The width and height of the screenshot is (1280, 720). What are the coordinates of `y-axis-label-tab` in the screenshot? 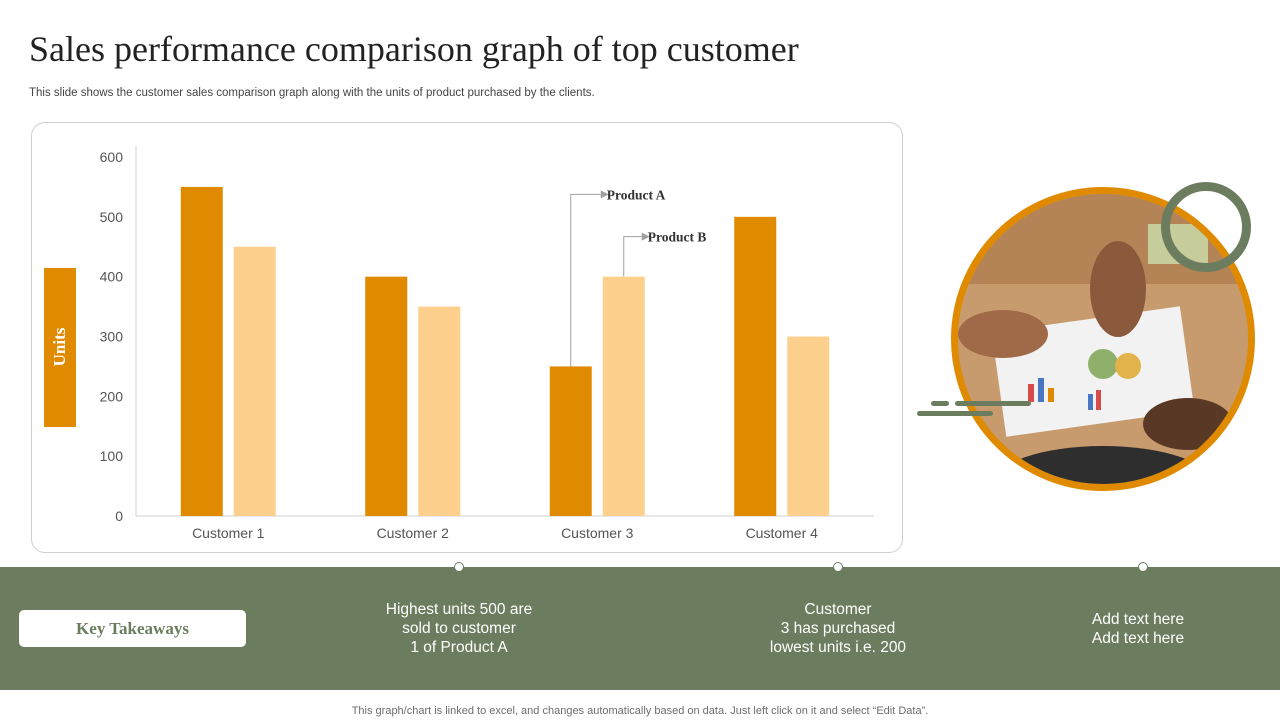 It's located at (60, 347).